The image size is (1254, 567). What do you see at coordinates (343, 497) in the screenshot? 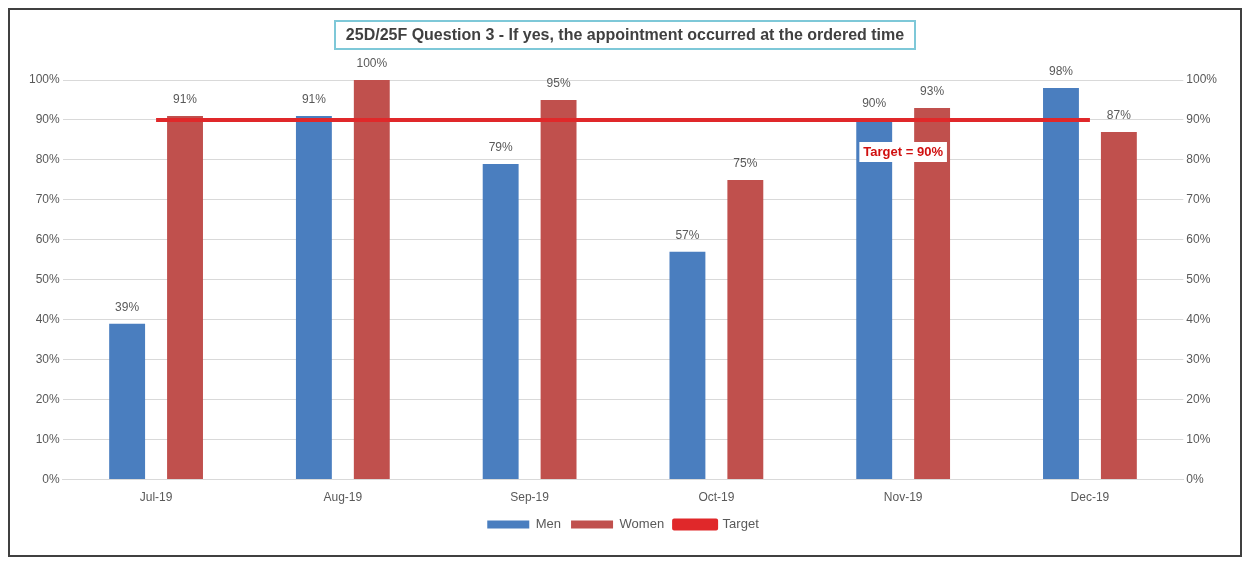
I see `x-tick-label: Aug-19` at bounding box center [343, 497].